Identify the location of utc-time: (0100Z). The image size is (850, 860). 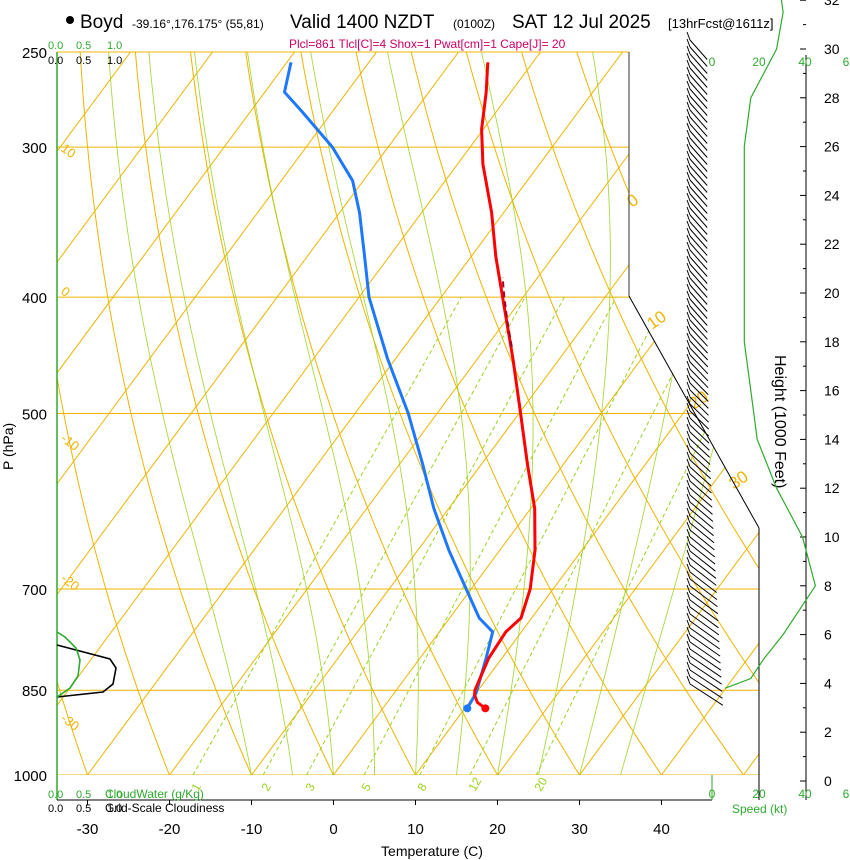
(474, 24).